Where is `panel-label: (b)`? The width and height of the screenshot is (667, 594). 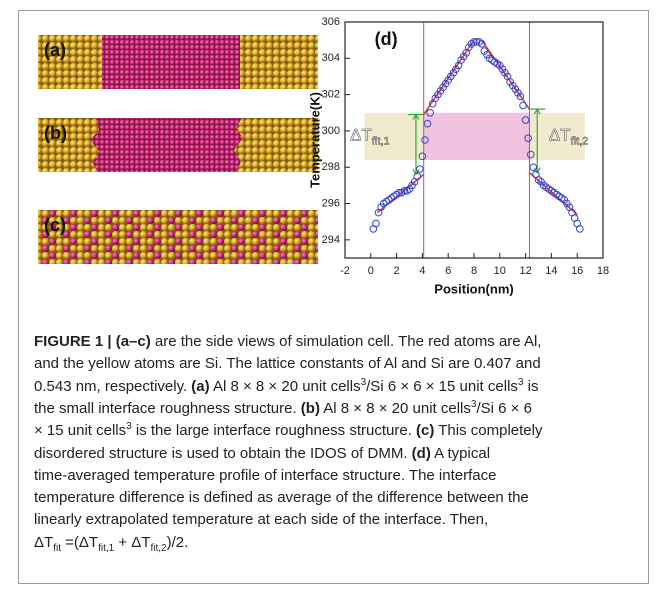
panel-label: (b) is located at coordinates (55, 133).